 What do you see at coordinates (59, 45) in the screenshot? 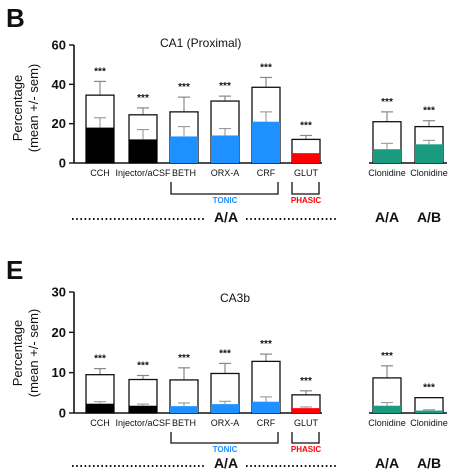
I see `y-tick-label: 60` at bounding box center [59, 45].